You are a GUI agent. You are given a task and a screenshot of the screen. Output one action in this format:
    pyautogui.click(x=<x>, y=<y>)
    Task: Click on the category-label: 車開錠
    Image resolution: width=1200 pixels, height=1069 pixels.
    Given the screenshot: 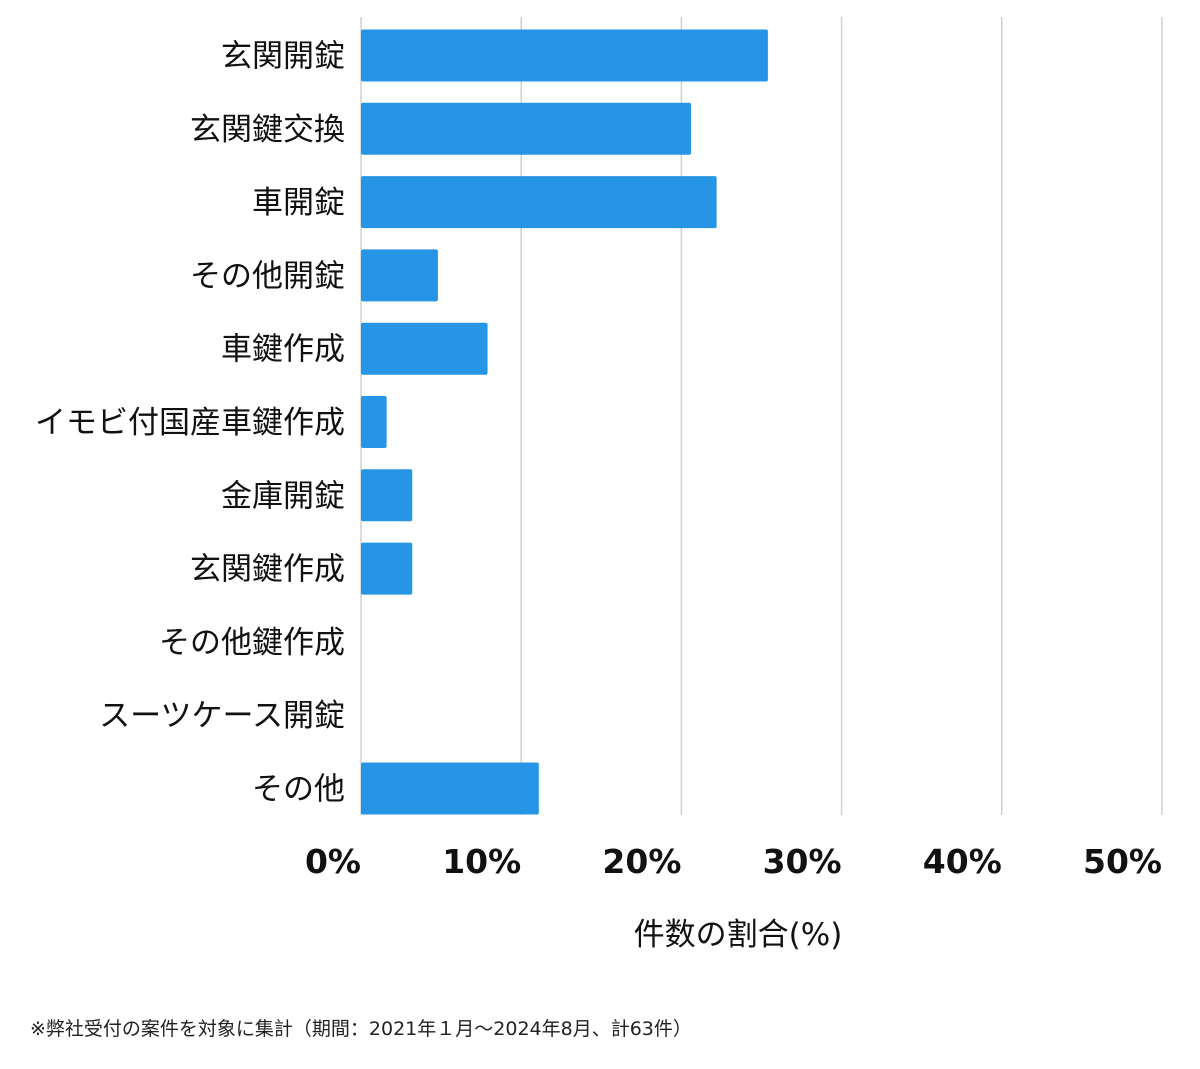 What is the action you would take?
    pyautogui.click(x=298, y=203)
    